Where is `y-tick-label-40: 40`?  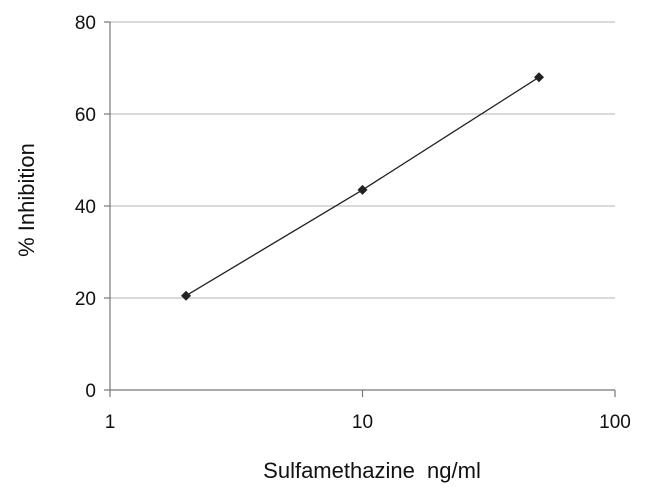 y-tick-label-40: 40 is located at coordinates (85, 207).